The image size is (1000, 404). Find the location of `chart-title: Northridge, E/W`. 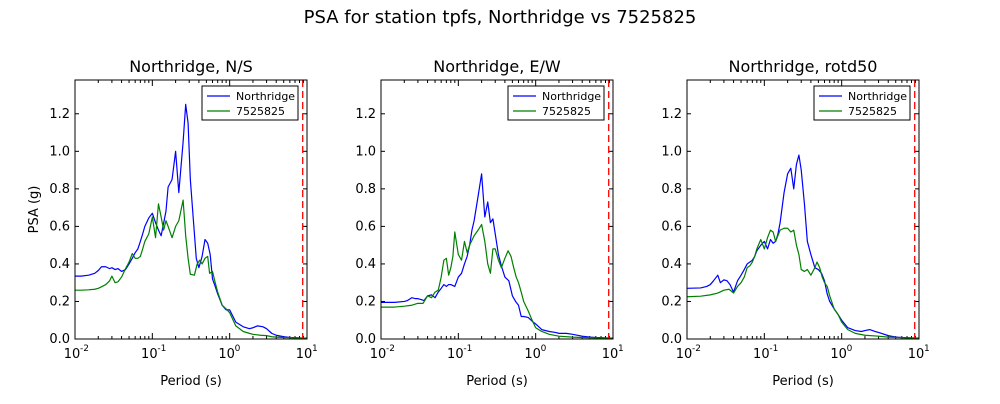

chart-title: Northridge, E/W is located at coordinates (497, 66).